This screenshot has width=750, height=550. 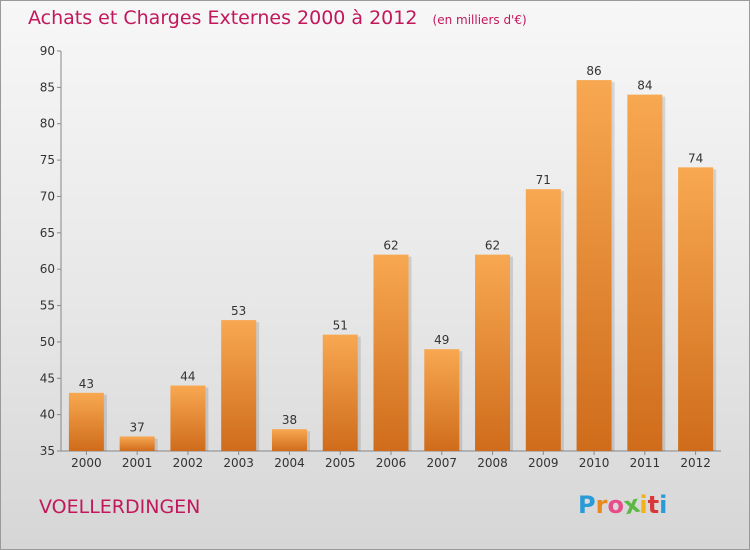 What do you see at coordinates (47, 306) in the screenshot?
I see `y-tick-label: 55` at bounding box center [47, 306].